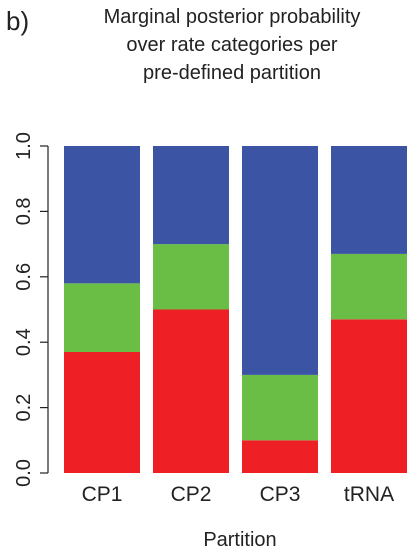 The image size is (412, 551). Describe the element at coordinates (238, 494) in the screenshot. I see `x-axis-labels: CP1 CP2 CP3 tRNA` at that location.